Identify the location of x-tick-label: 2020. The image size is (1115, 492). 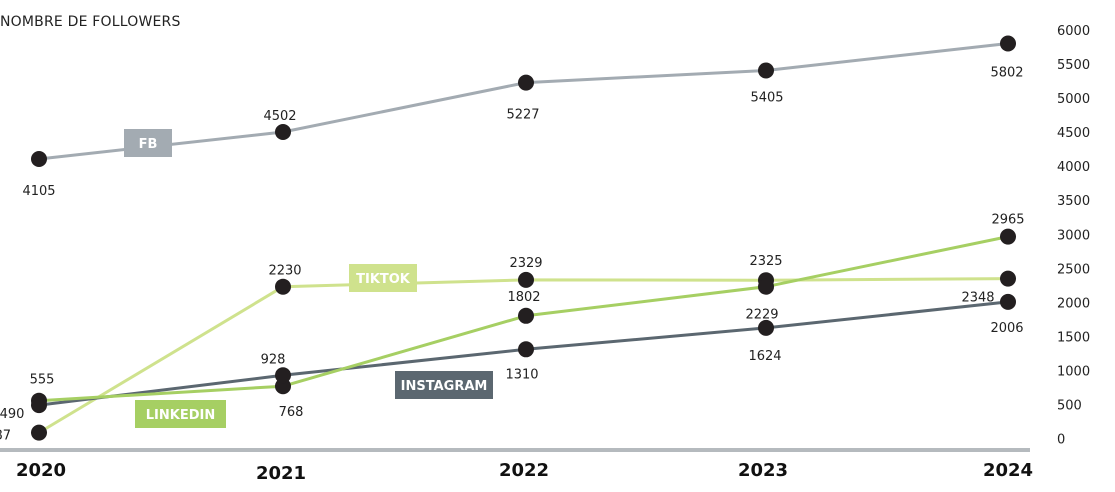
(41, 470).